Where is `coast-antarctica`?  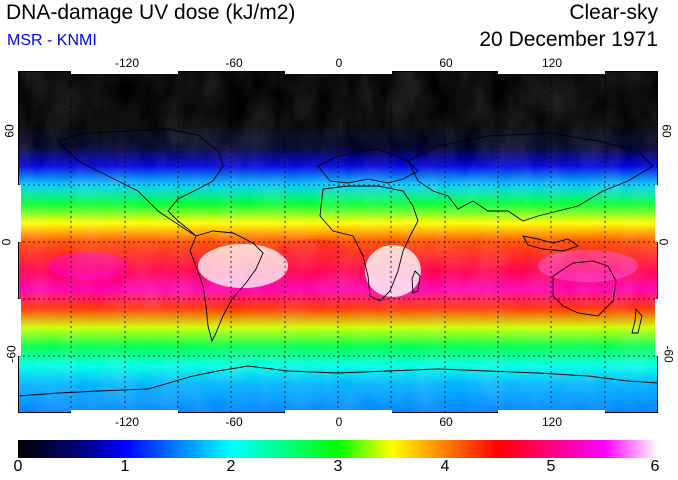
coast-antarctica is located at coordinates (338, 381).